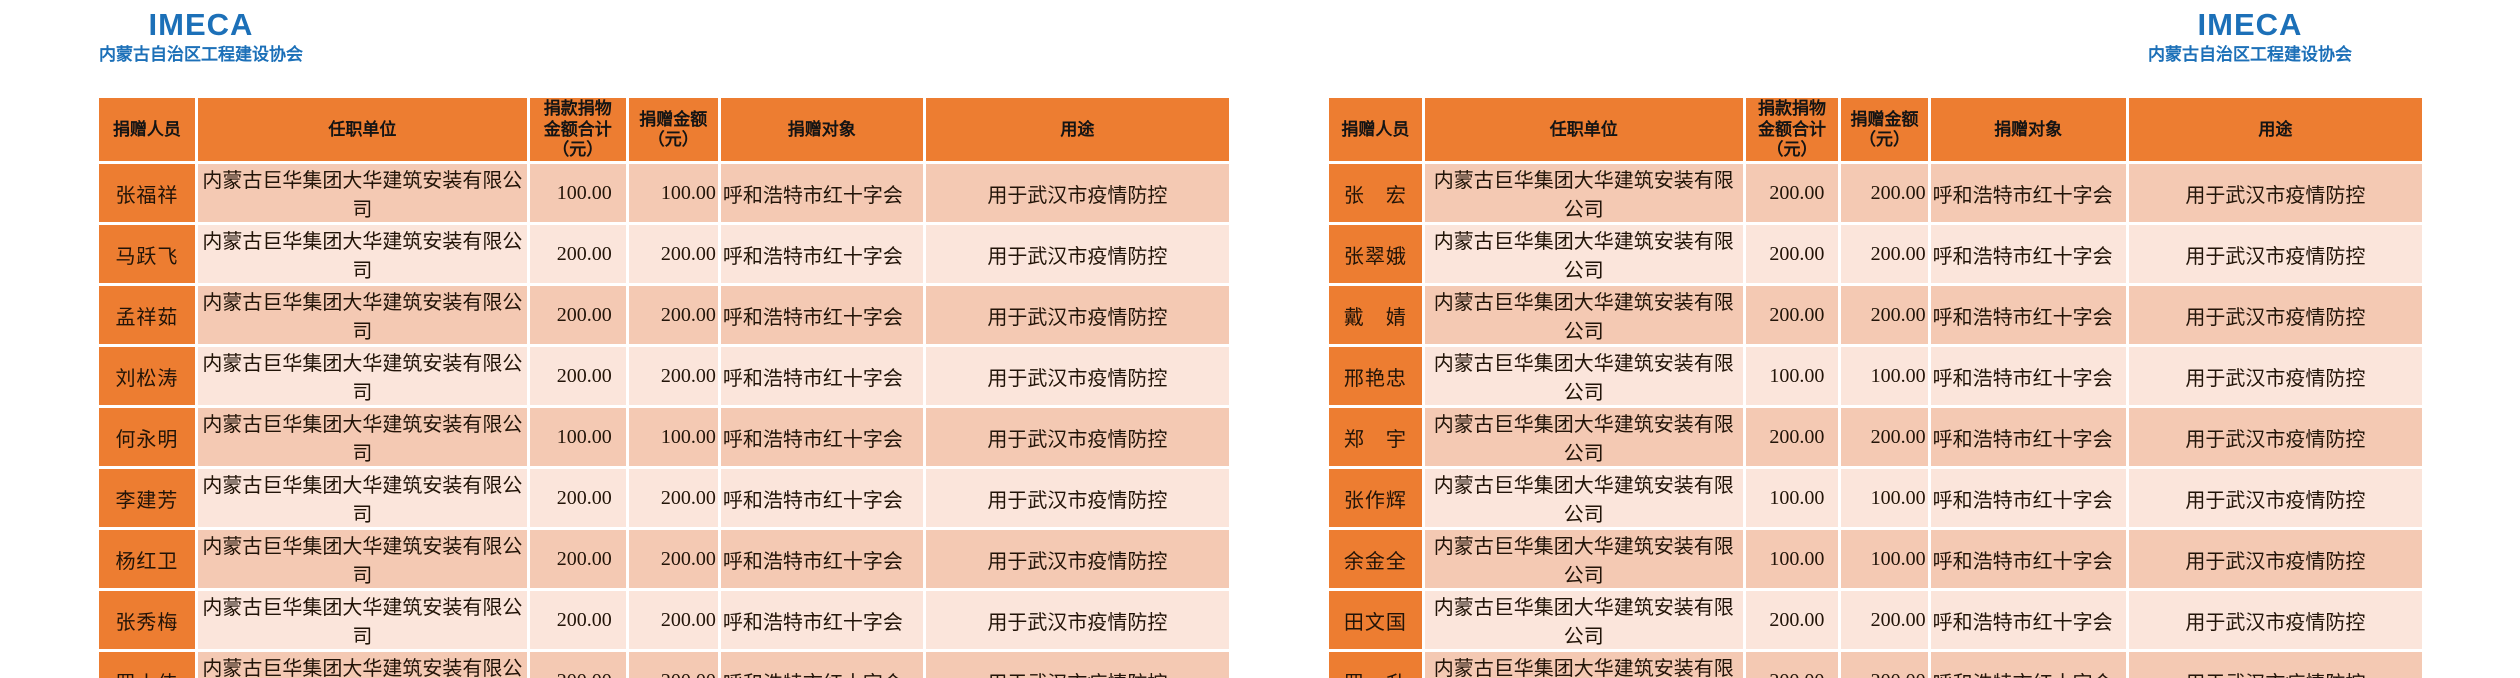  What do you see at coordinates (1792, 559) in the screenshot?
I see `right-row-7-total: 100.00` at bounding box center [1792, 559].